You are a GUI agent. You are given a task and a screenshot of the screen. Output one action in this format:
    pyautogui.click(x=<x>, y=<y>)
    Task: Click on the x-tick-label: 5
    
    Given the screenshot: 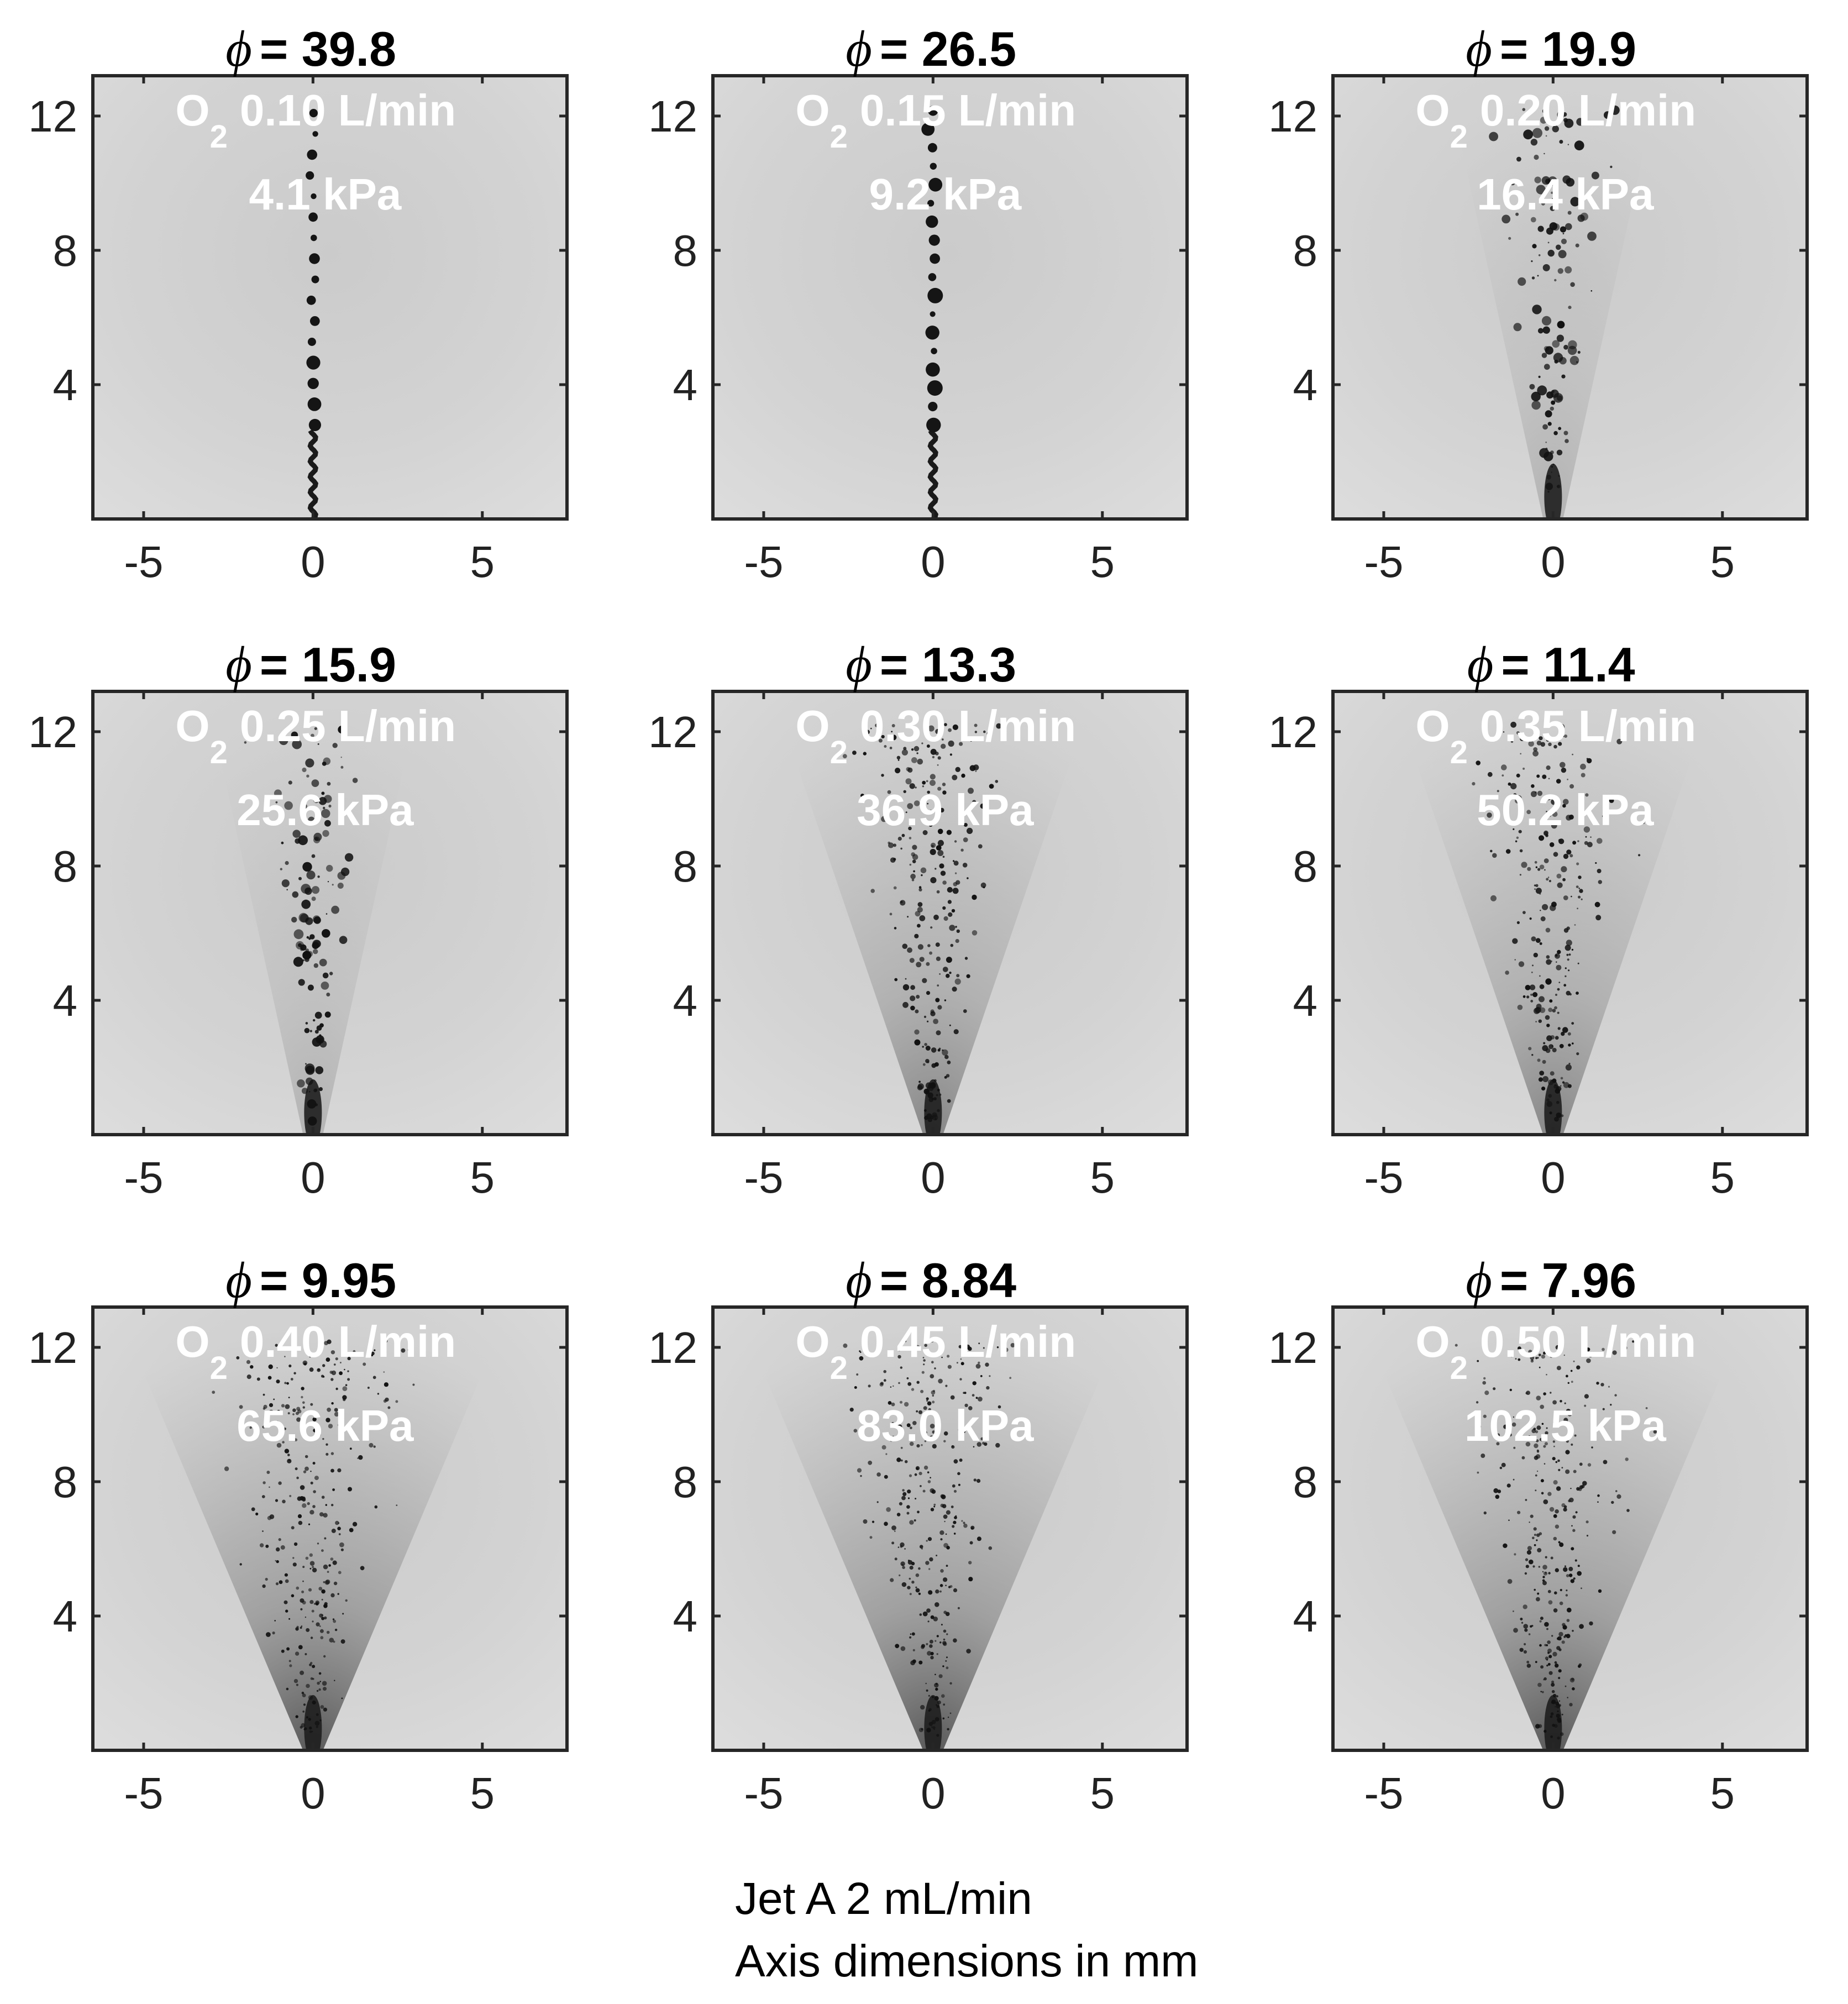 What is the action you would take?
    pyautogui.click(x=1102, y=1177)
    